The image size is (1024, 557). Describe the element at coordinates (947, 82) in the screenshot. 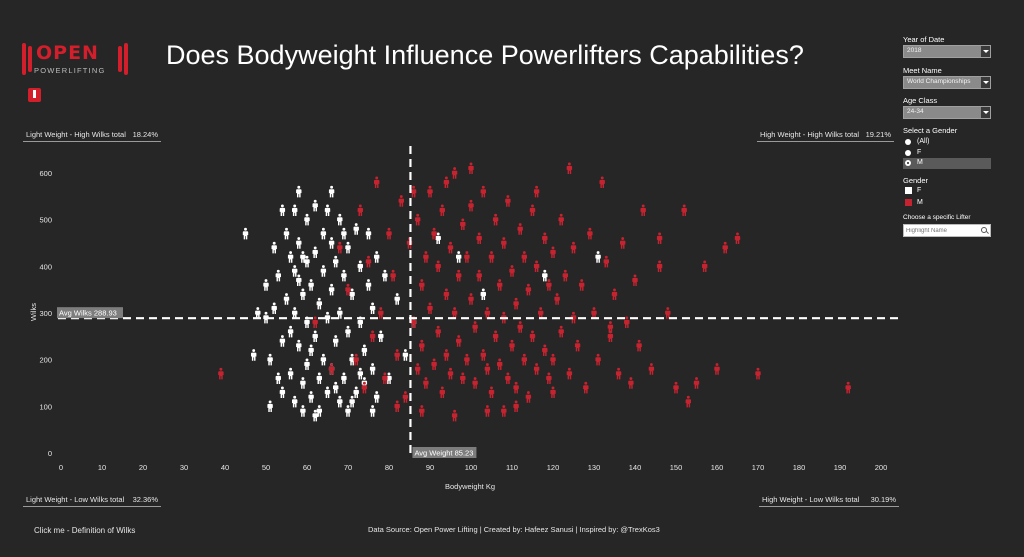

I see `meet-dropdown: World Championships` at that location.